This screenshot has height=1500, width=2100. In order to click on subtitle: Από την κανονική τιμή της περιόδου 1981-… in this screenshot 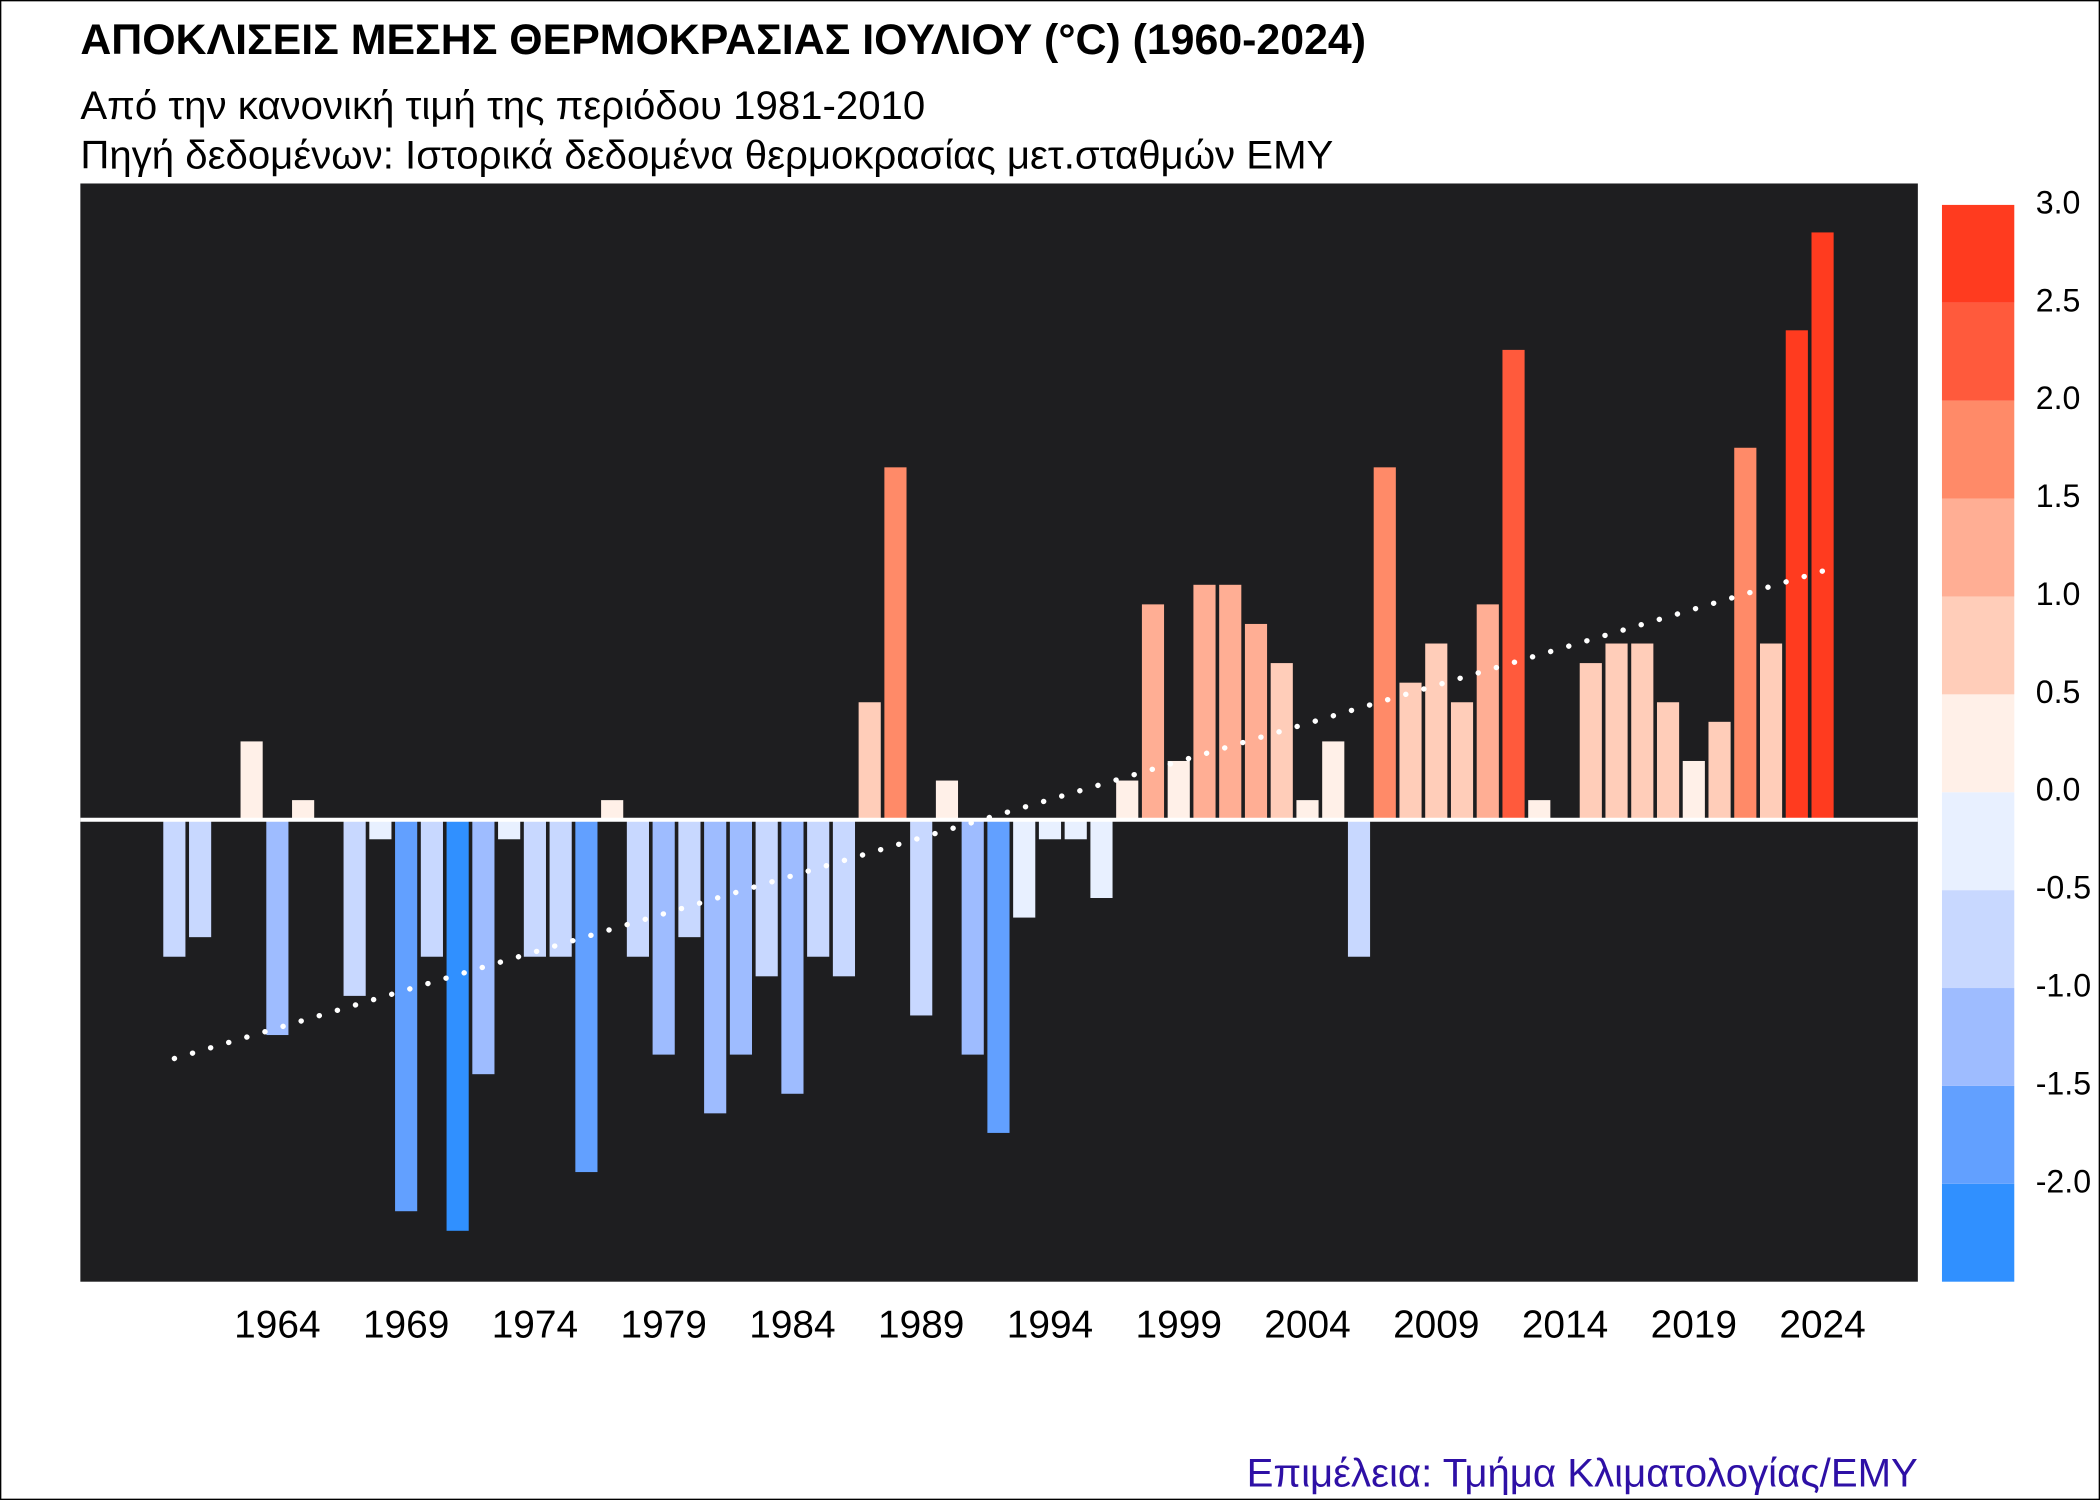, I will do `click(502, 105)`.